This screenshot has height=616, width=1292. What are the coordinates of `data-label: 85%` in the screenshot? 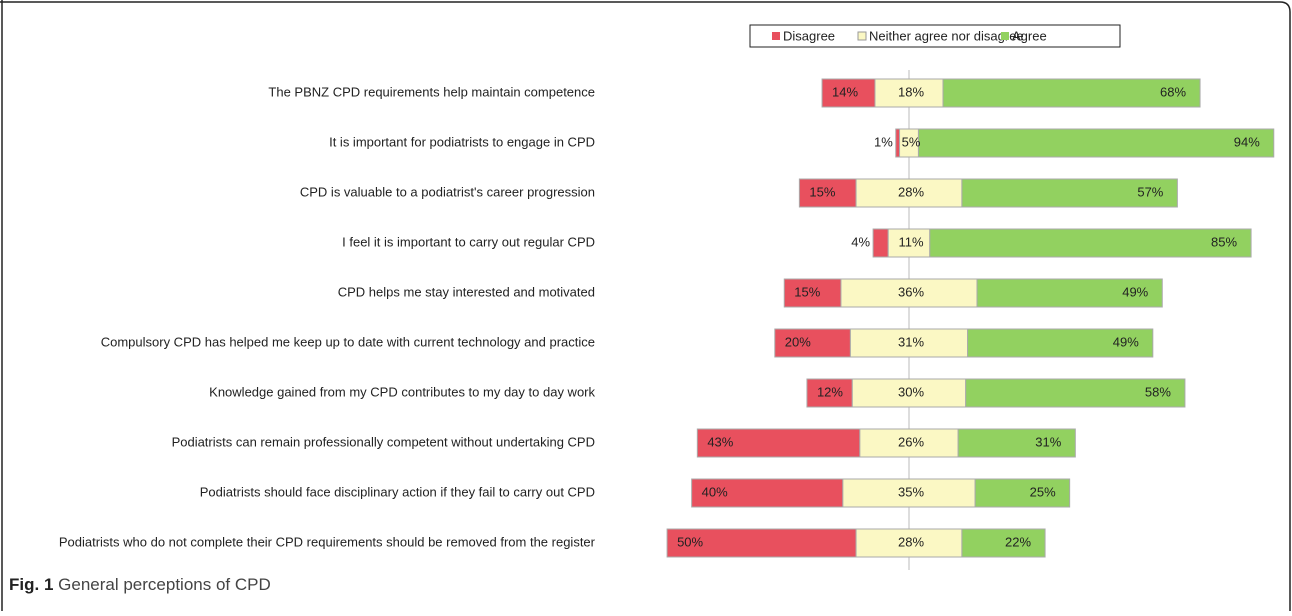 It's located at (1224, 241).